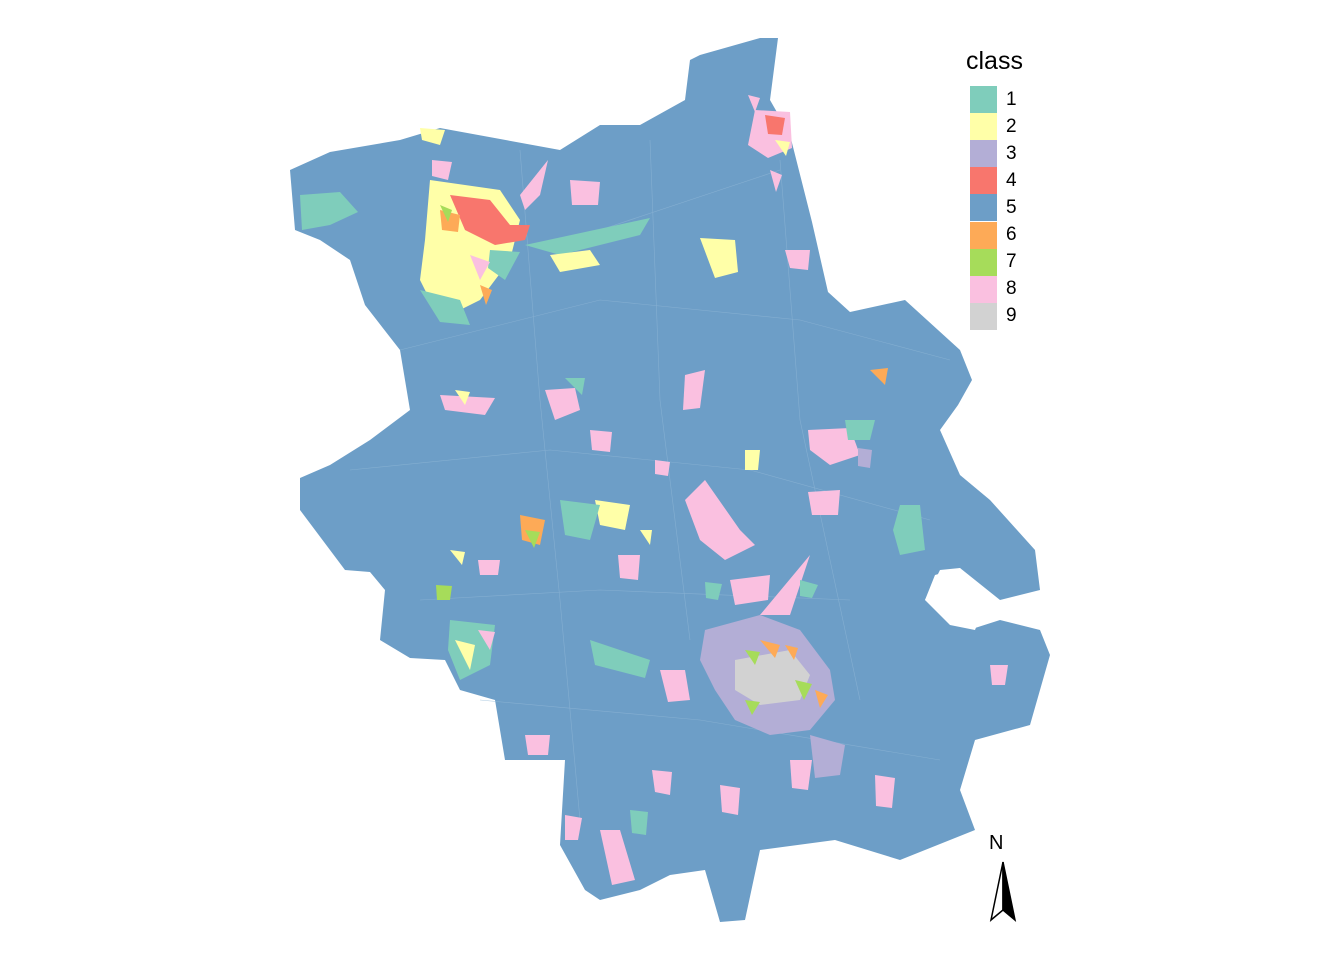  Describe the element at coordinates (1011, 289) in the screenshot. I see `legend-label: 8` at that location.